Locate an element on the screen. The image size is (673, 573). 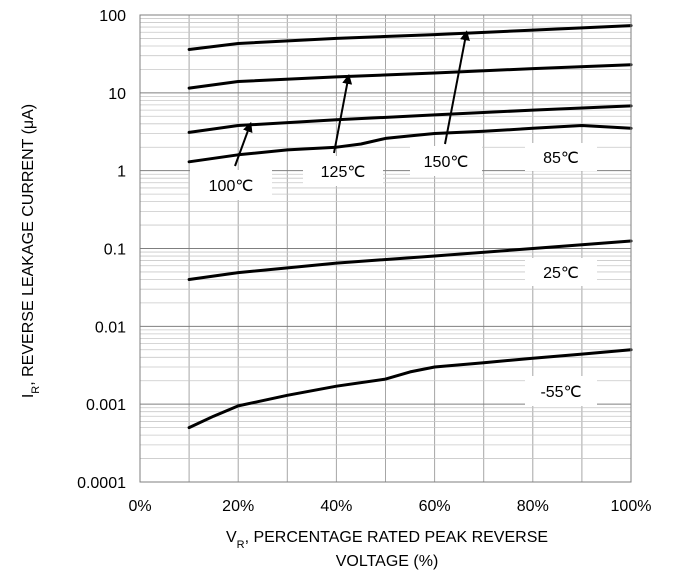
series-label-text: 25℃ is located at coordinates (561, 273).